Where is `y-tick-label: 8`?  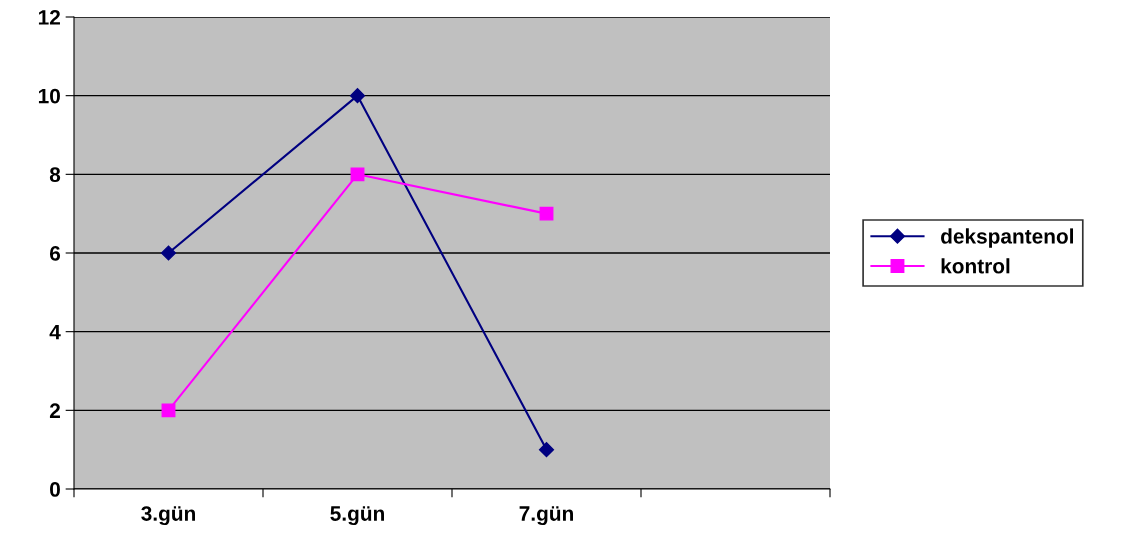 y-tick-label: 8 is located at coordinates (55, 175).